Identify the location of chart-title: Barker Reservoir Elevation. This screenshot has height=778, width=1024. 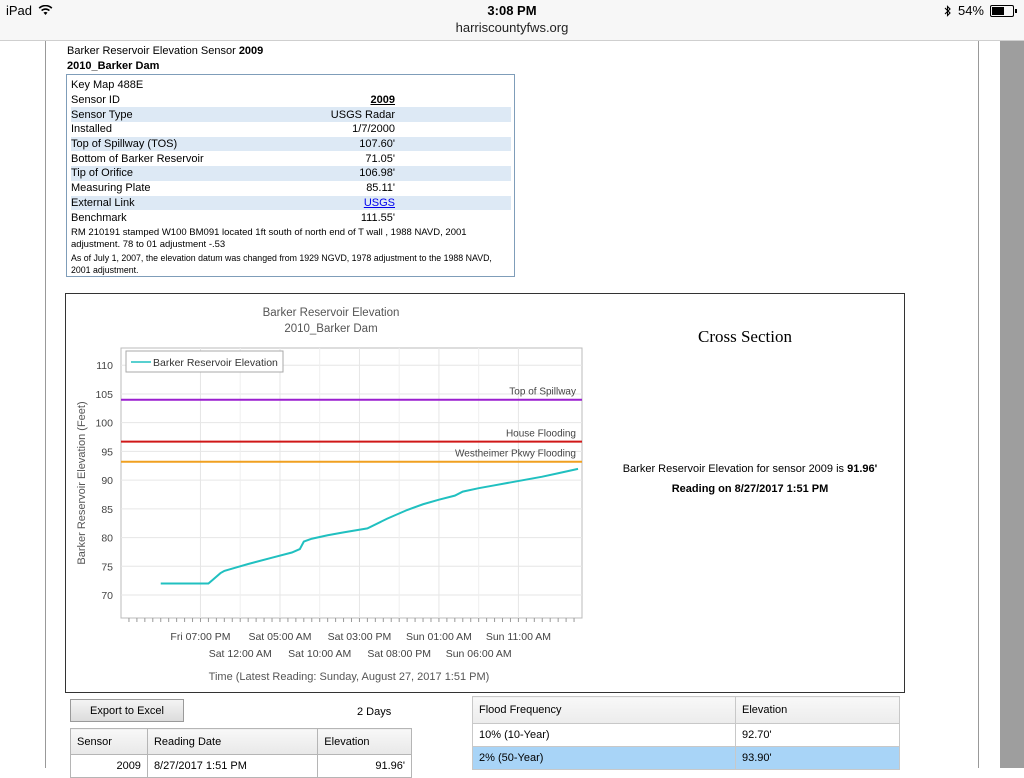
(331, 313).